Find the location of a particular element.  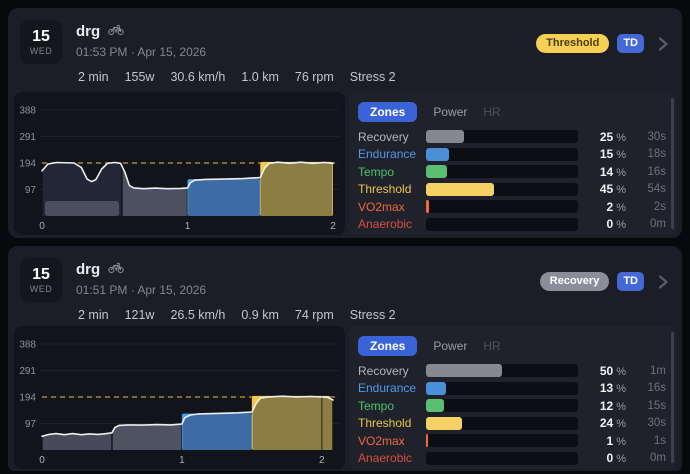

stat-power: 121w is located at coordinates (139, 315).